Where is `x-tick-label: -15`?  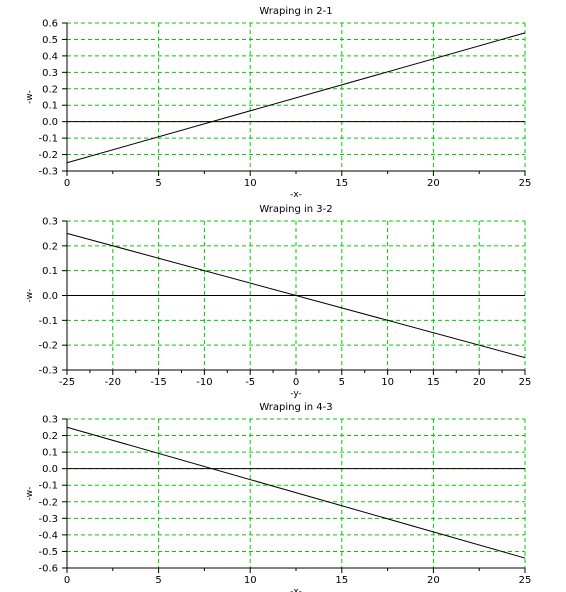
x-tick-label: -15 is located at coordinates (158, 382).